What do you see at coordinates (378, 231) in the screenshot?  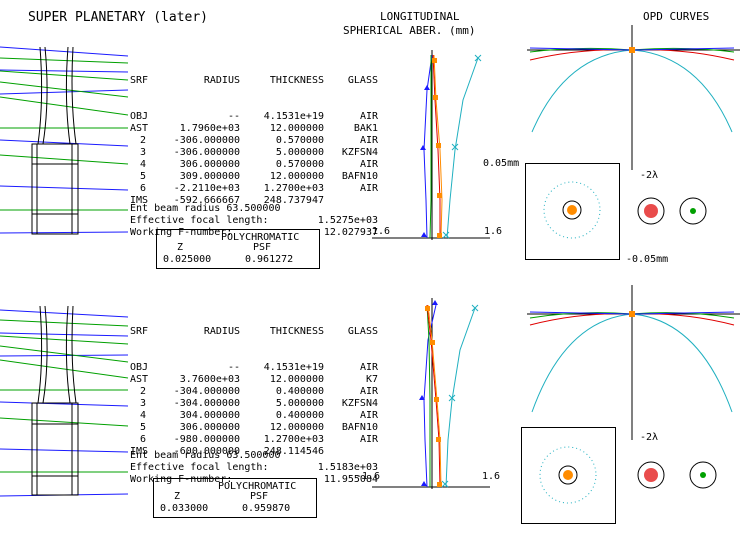 I see `lsa-min-1: -1.6` at bounding box center [378, 231].